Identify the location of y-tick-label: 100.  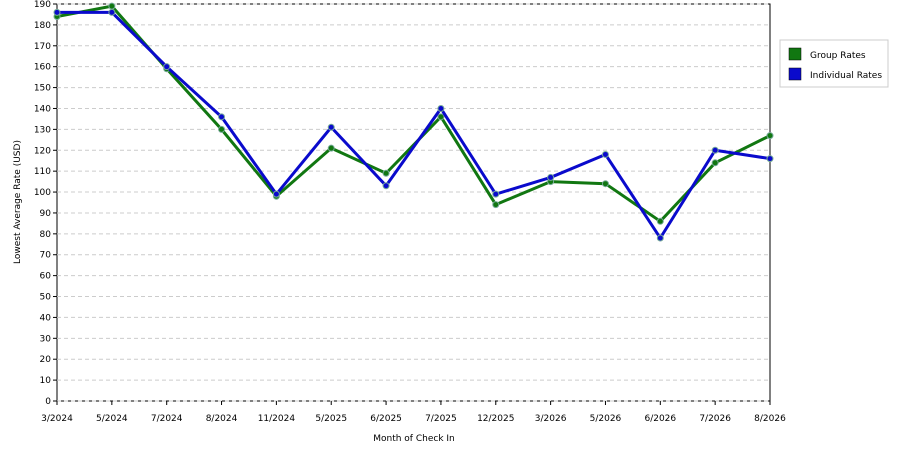
(42, 193).